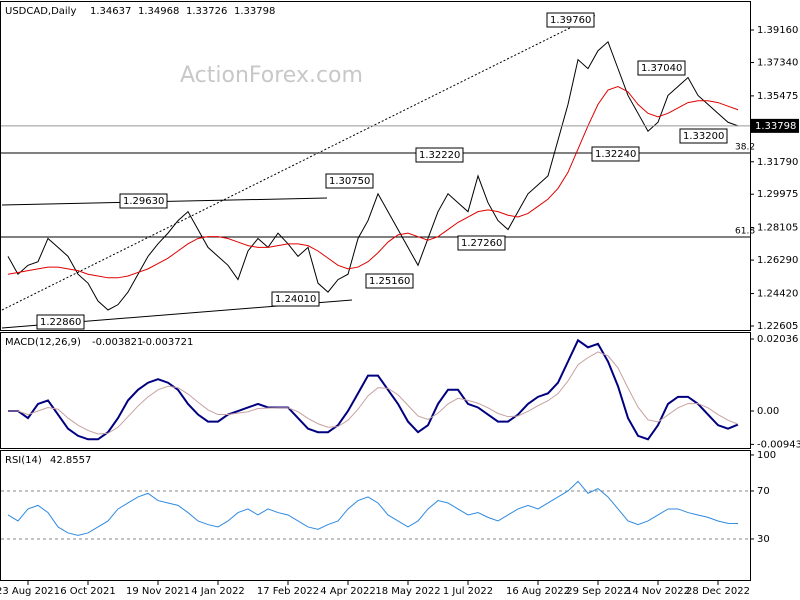 The width and height of the screenshot is (800, 600). What do you see at coordinates (777, 326) in the screenshot?
I see `y-tick-label: 1.22605` at bounding box center [777, 326].